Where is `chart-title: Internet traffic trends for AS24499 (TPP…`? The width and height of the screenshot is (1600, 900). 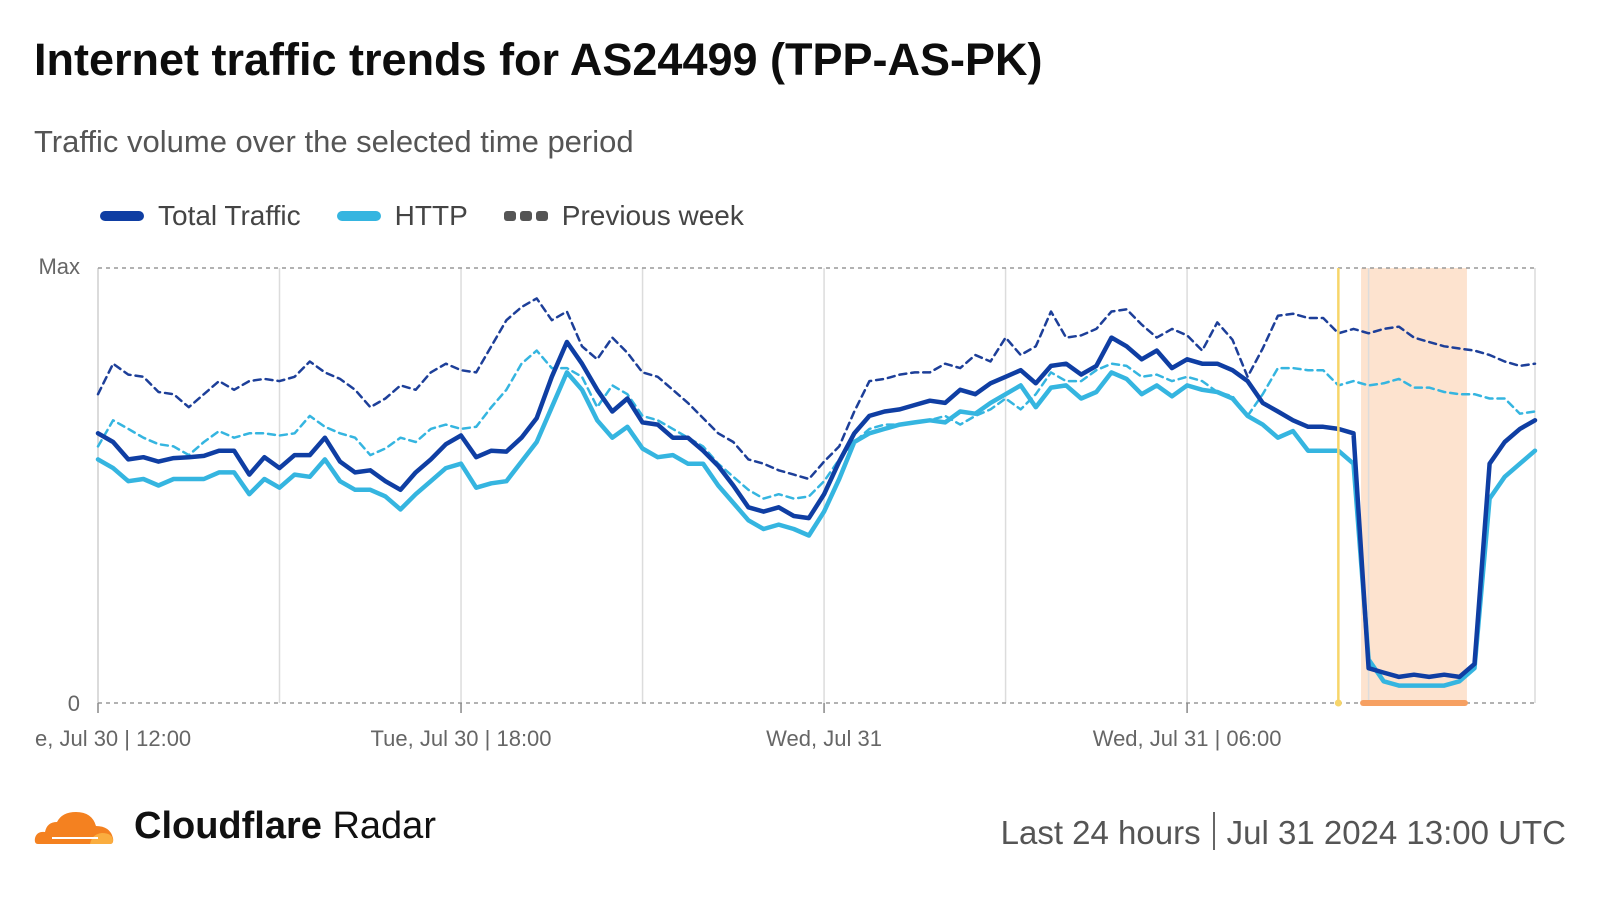
chart-title: Internet traffic trends for AS24499 (TPP… is located at coordinates (538, 59).